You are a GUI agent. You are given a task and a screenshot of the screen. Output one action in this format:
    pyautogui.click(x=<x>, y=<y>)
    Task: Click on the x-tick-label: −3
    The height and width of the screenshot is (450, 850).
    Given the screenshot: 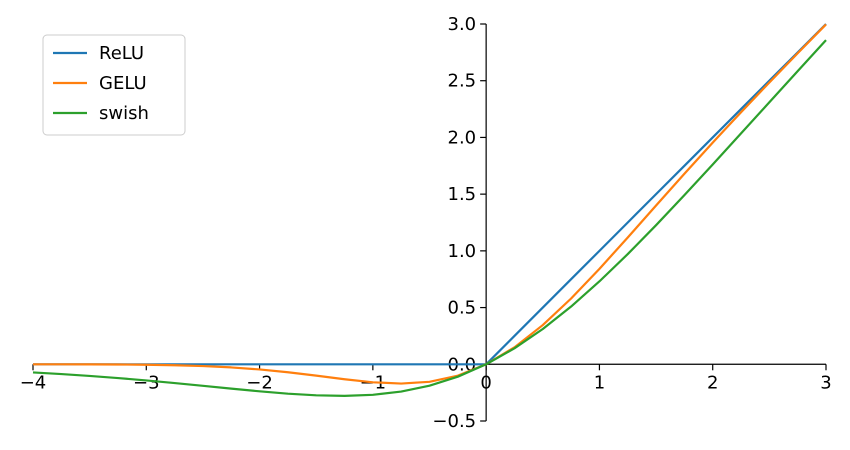 What is the action you would take?
    pyautogui.click(x=146, y=382)
    